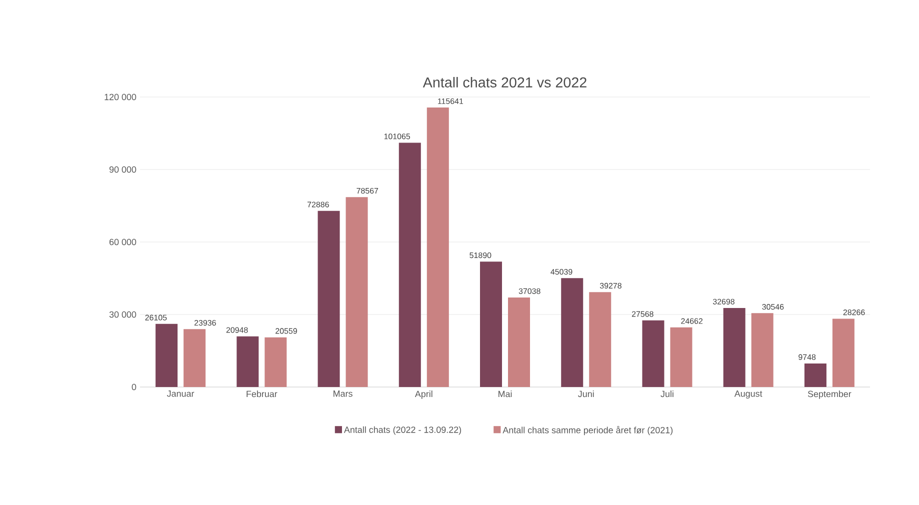 This screenshot has width=919, height=505. I want to click on legend-label: Antall chats (2022 - 13.09.22), so click(403, 430).